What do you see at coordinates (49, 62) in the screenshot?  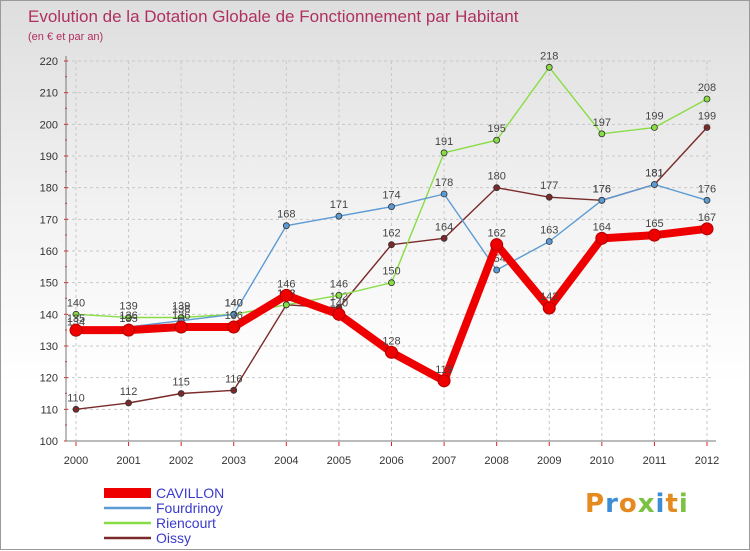 I see `y-tick-label: 220` at bounding box center [49, 62].